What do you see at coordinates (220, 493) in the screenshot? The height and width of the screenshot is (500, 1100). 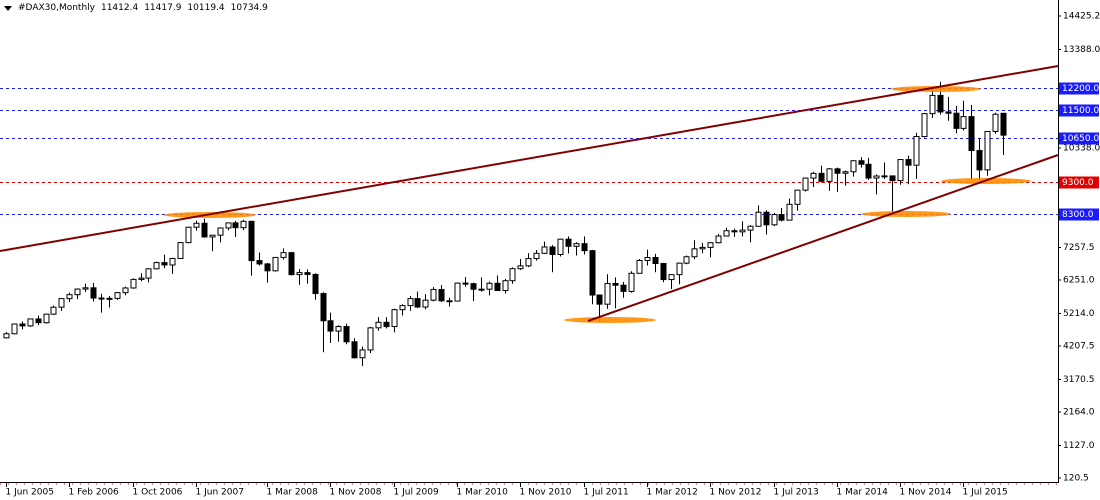 I see `x-tick-label: 1 Jun 2007` at bounding box center [220, 493].